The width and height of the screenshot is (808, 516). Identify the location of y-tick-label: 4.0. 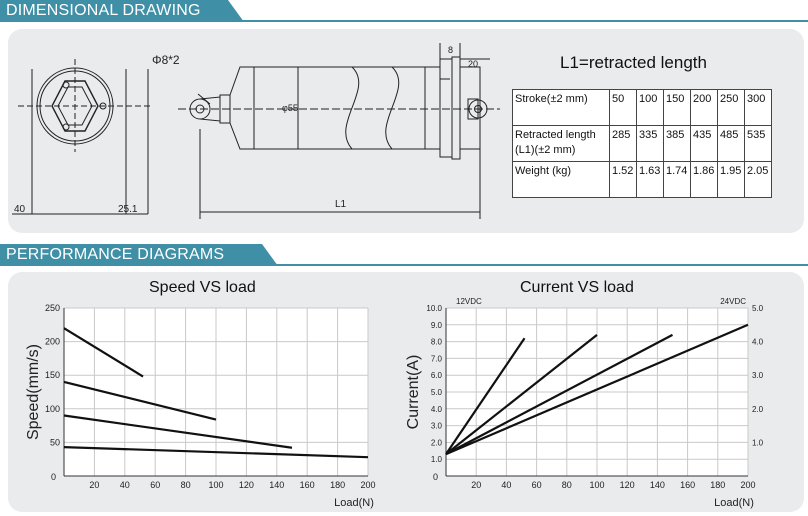
(437, 409).